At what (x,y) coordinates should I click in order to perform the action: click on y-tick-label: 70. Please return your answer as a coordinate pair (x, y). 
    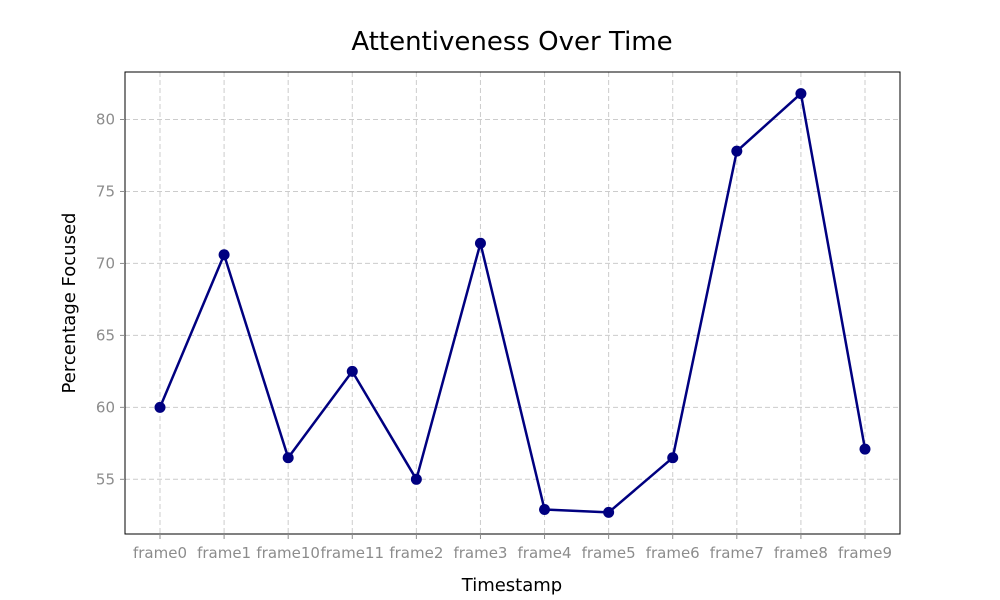
    Looking at the image, I should click on (105, 263).